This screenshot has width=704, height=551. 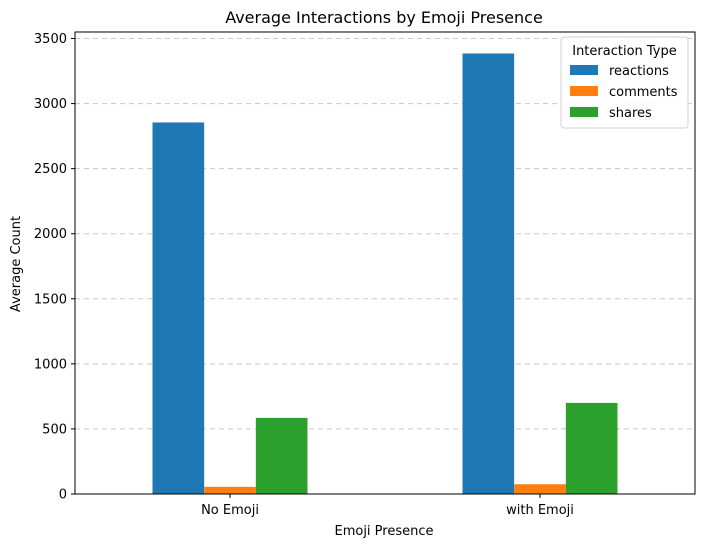 What do you see at coordinates (584, 112) in the screenshot?
I see `legend-swatch-shares` at bounding box center [584, 112].